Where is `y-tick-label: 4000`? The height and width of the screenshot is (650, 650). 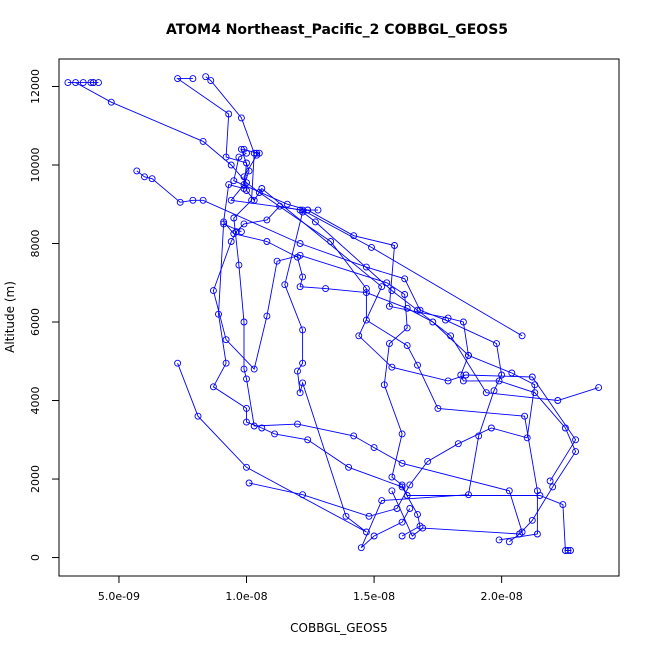 y-tick-label: 4000 is located at coordinates (35, 401).